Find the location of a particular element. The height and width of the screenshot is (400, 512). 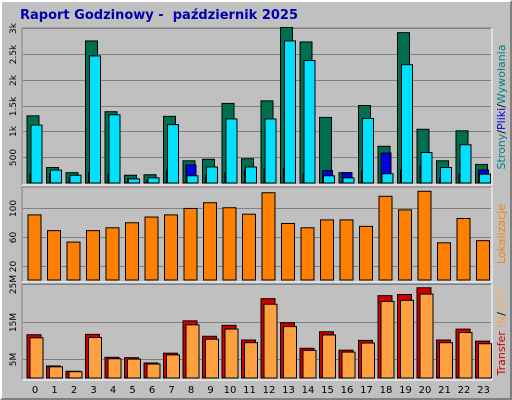

y-tick-label: 20 is located at coordinates (14, 267).